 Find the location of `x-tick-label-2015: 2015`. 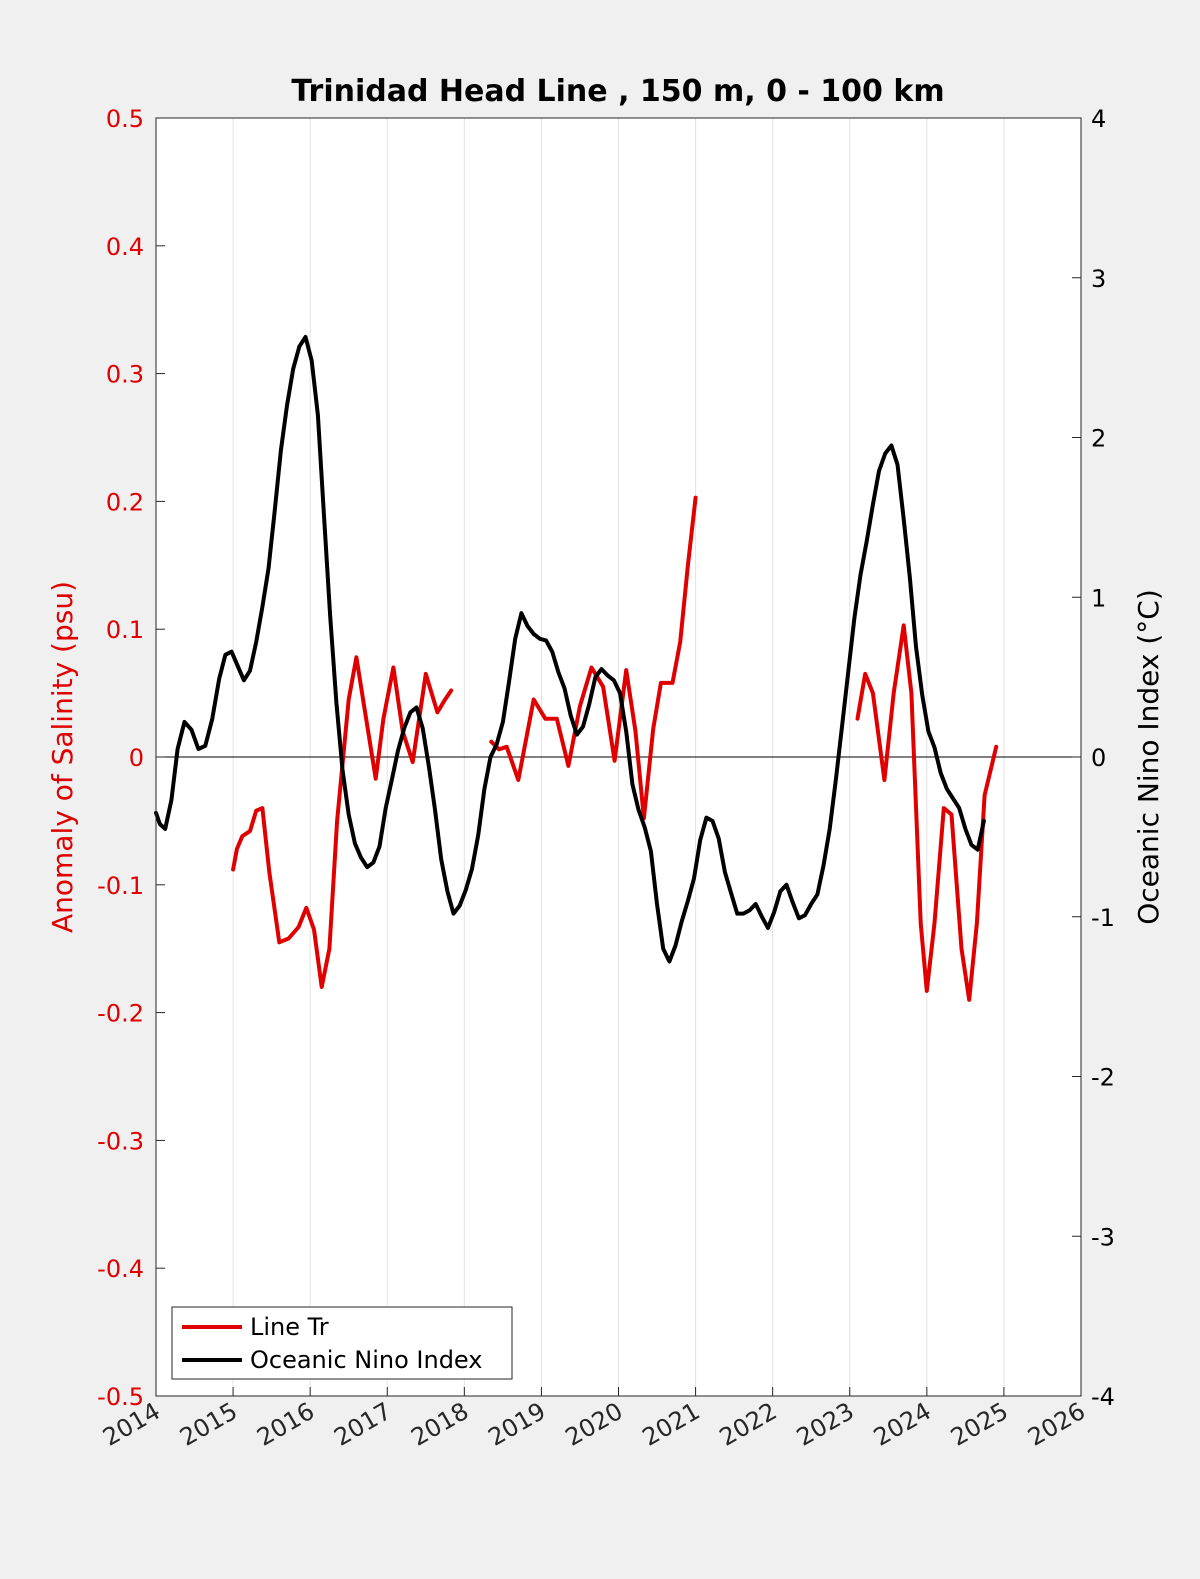

x-tick-label-2015: 2015 is located at coordinates (208, 1424).